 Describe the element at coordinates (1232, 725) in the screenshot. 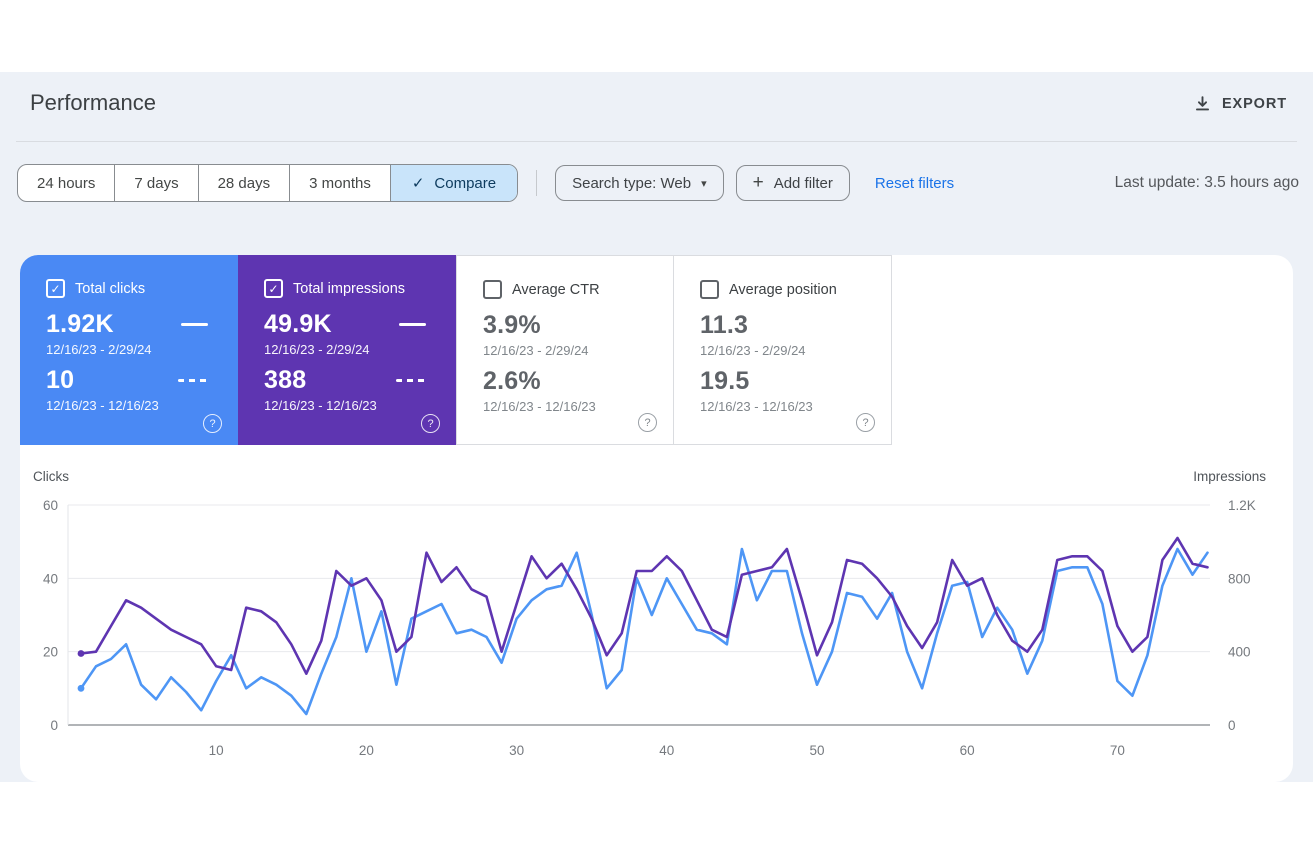

I see `right-axis-tick: 0` at that location.